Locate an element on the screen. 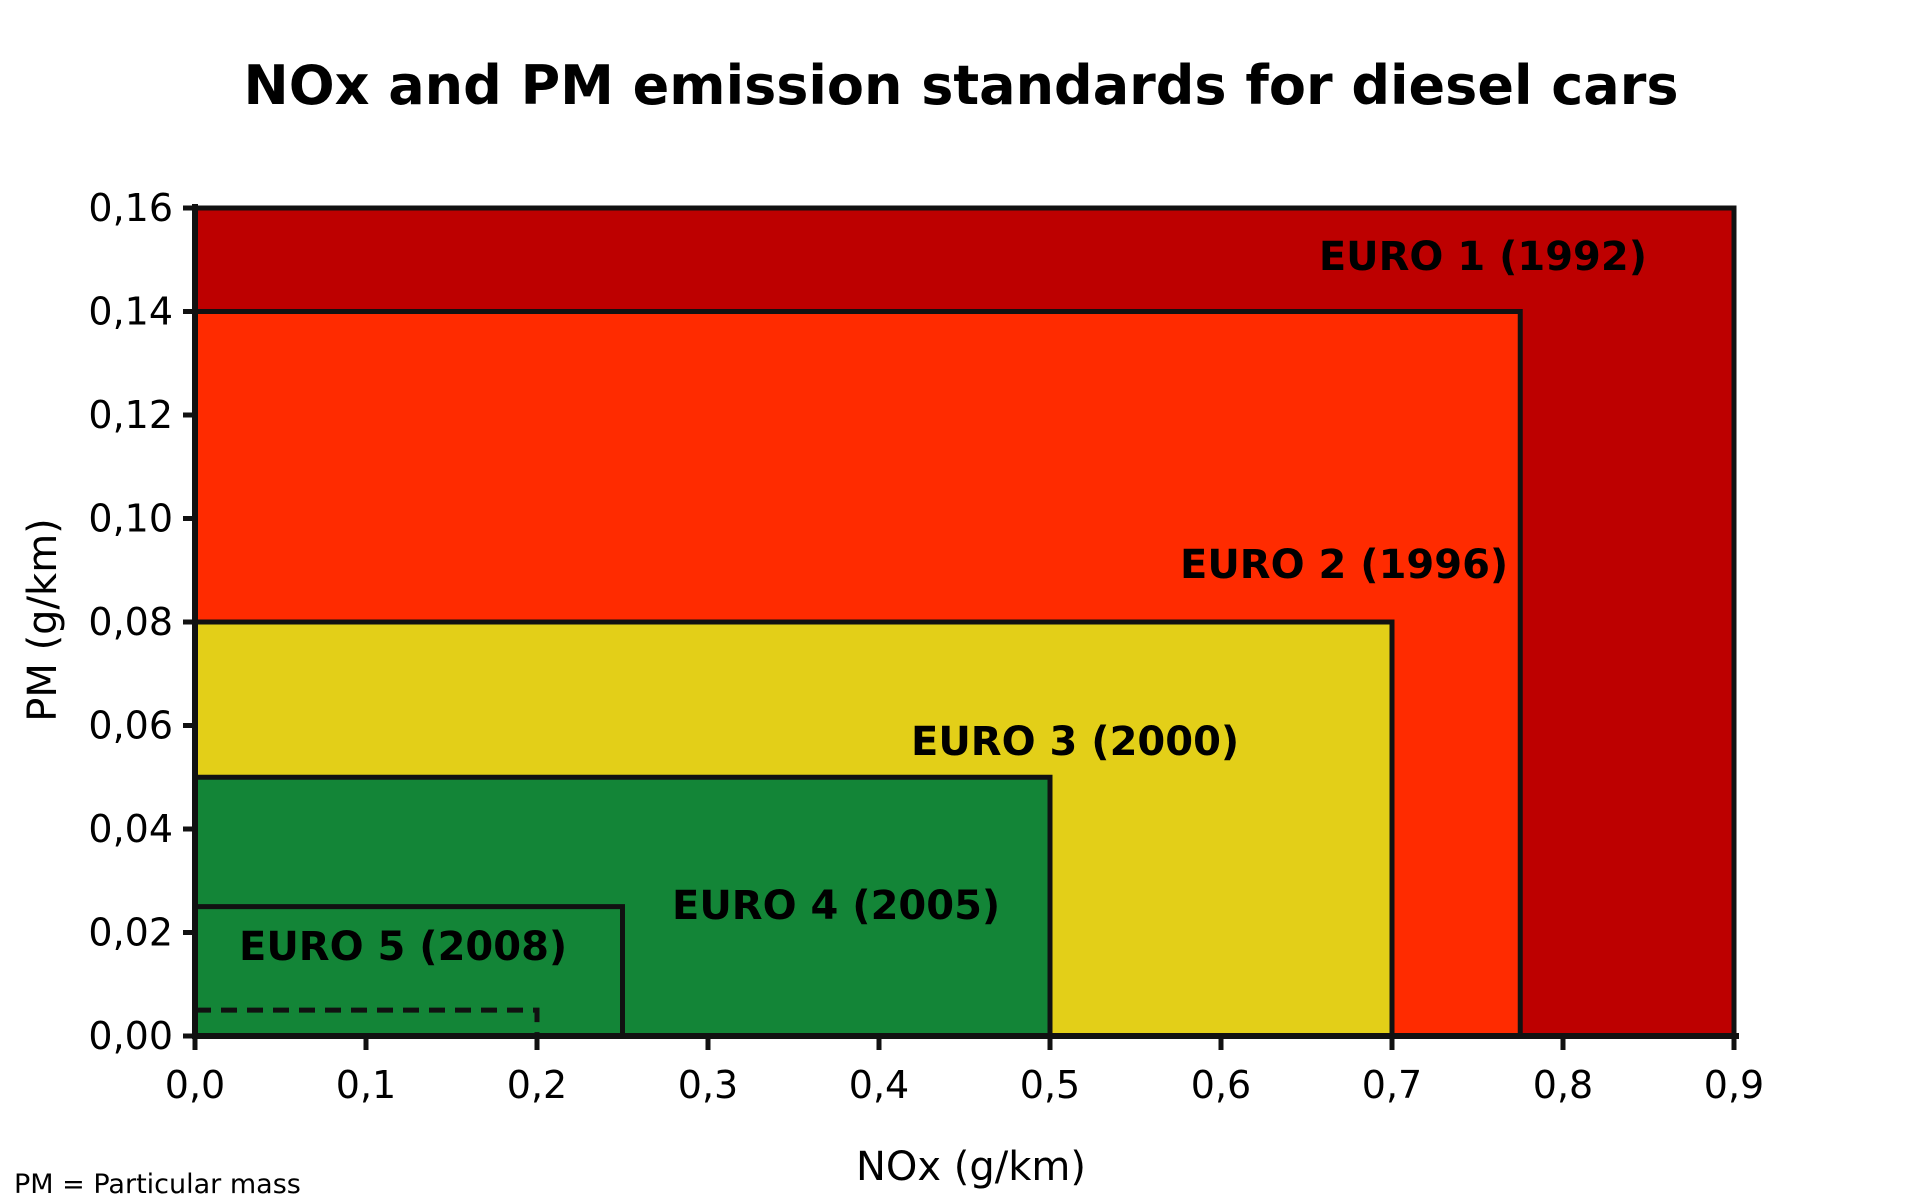  footnote: PM = Particular mass is located at coordinates (157, 1184).